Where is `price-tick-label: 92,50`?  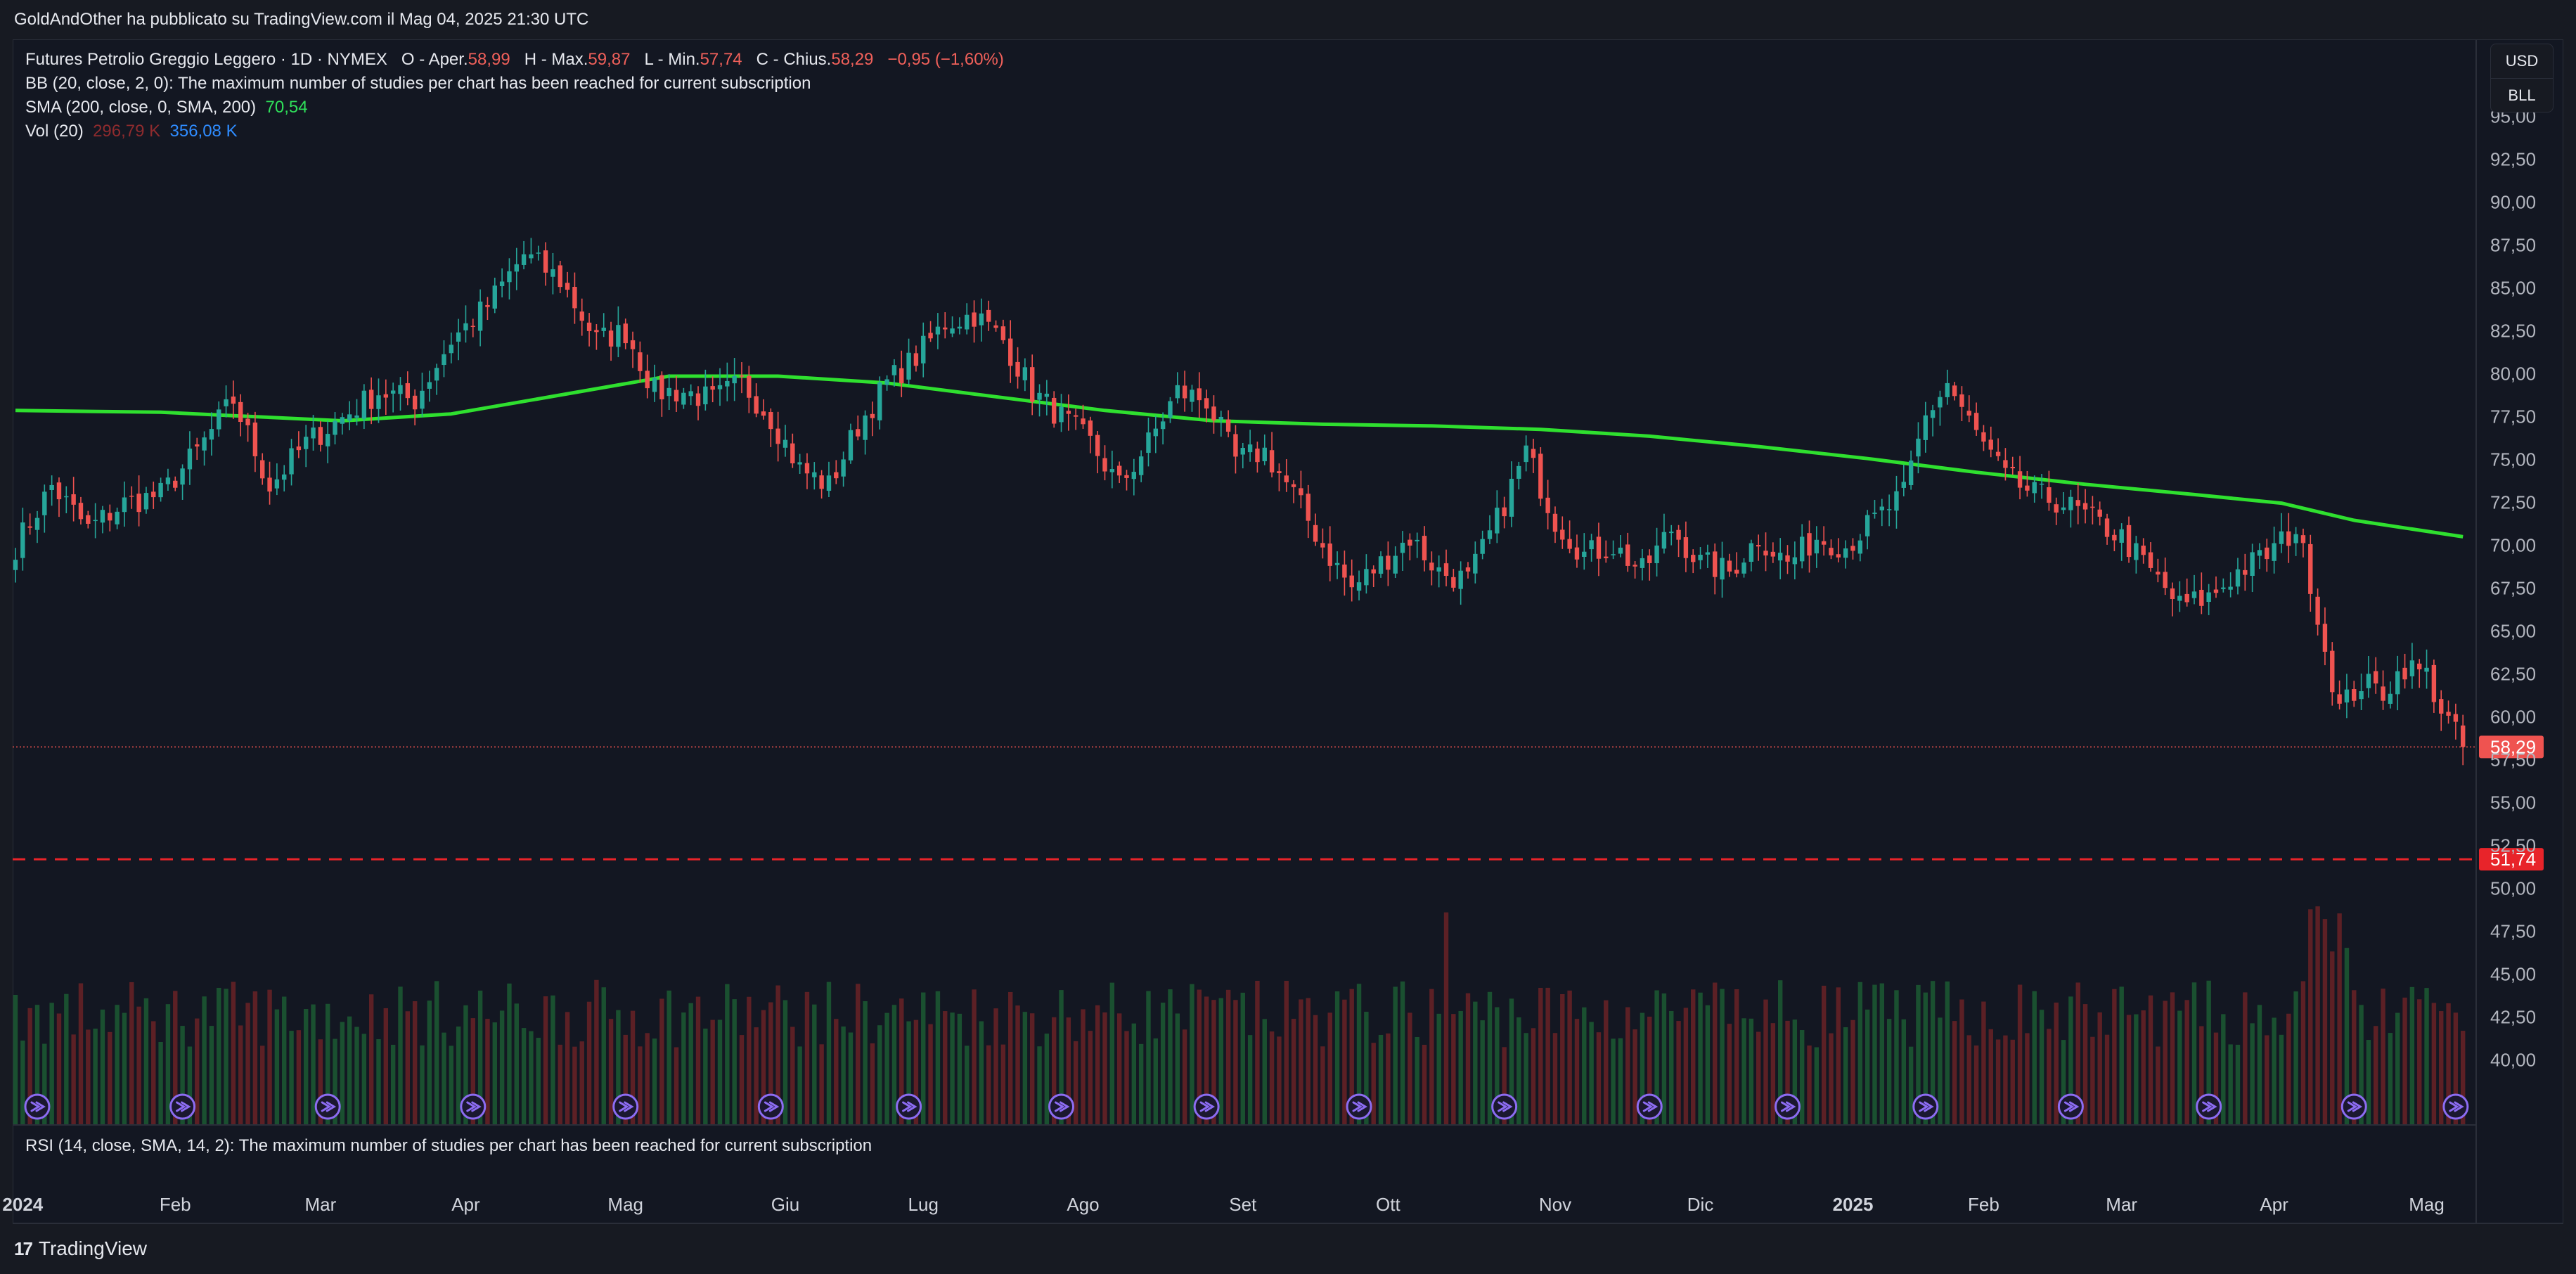
price-tick-label: 92,50 is located at coordinates (2513, 159).